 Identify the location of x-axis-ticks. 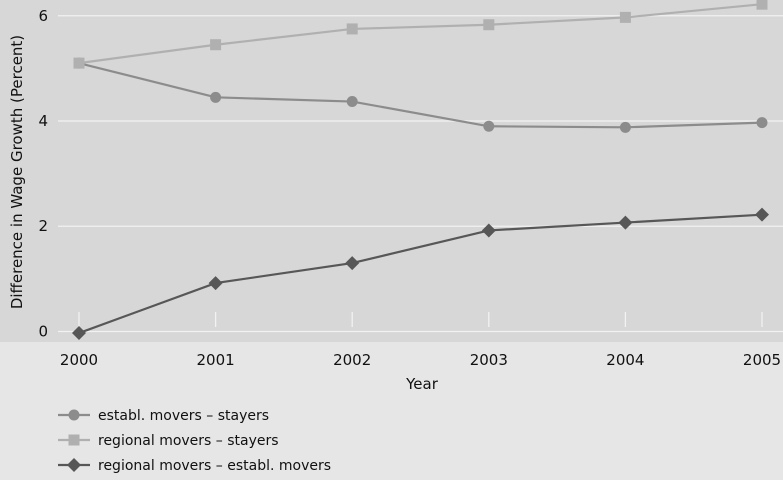
(420, 319).